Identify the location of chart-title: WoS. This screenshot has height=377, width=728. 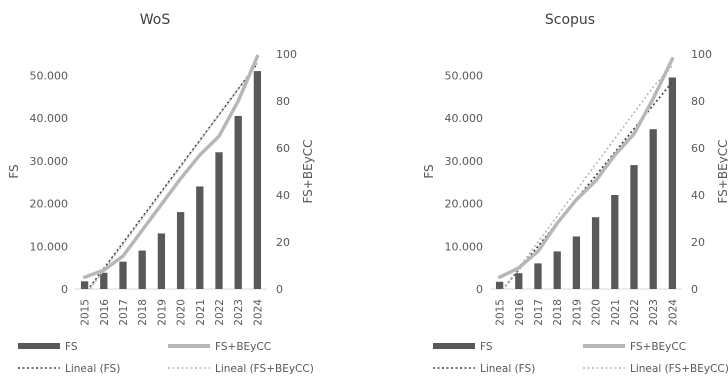
(155, 20).